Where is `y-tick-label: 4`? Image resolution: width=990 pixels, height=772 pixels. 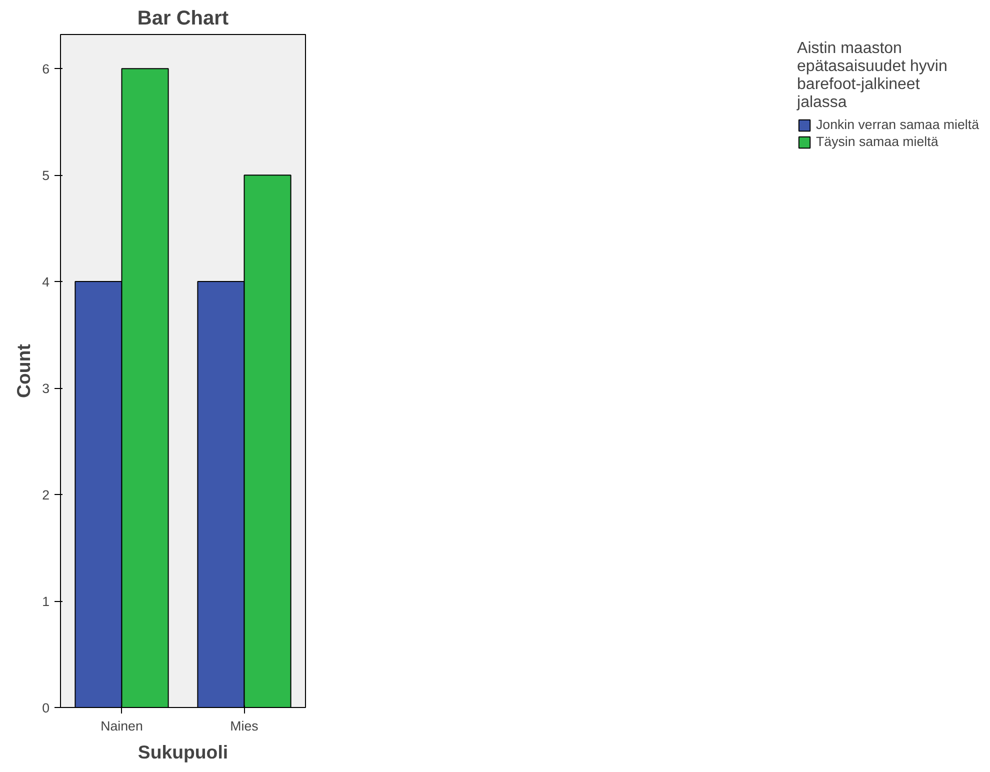 y-tick-label: 4 is located at coordinates (46, 282).